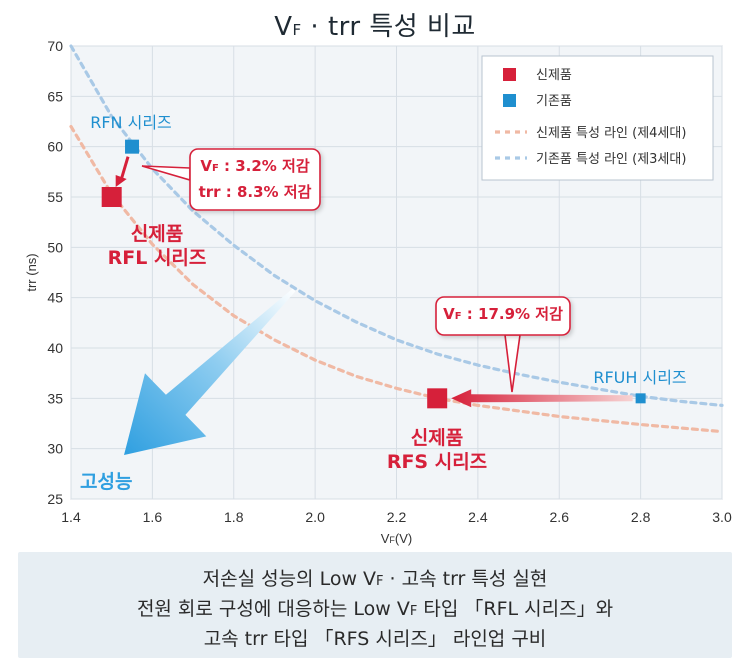 This screenshot has height=671, width=750. I want to click on legend-swatch-old, so click(509, 100).